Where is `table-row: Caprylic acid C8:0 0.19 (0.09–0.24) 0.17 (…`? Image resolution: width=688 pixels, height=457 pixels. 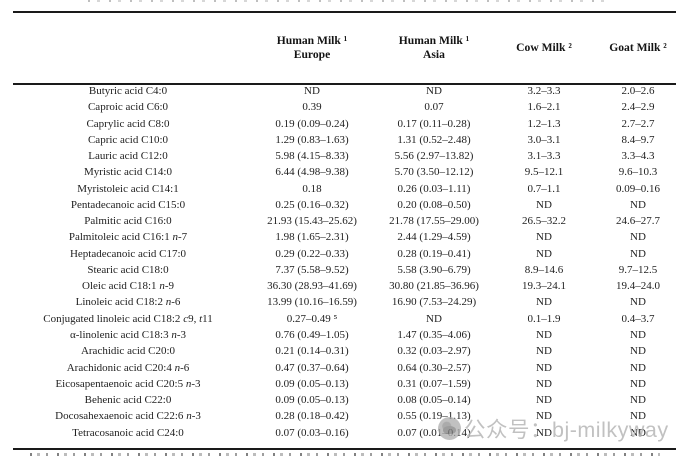
table-row: Caprylic acid C8:0 0.19 (0.09–0.24) 0.17 (… is located at coordinates (344, 124).